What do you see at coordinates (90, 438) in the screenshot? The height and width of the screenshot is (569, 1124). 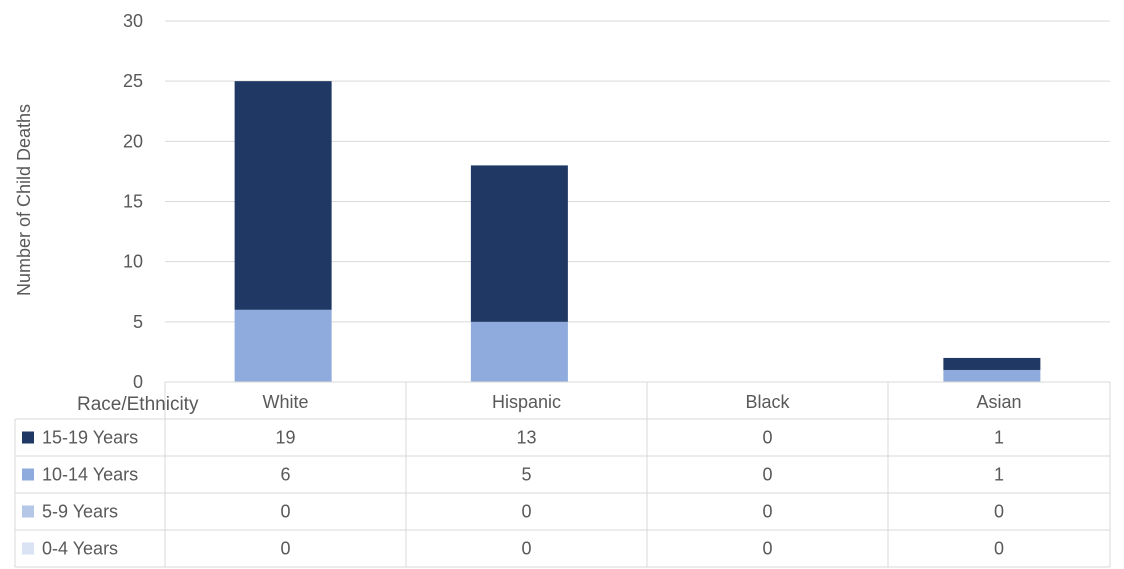 I see `legend-label: 15-19 Years` at bounding box center [90, 438].